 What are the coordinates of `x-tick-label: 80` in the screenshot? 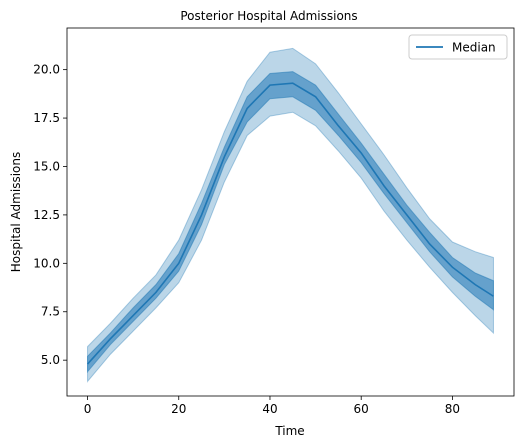 It's located at (452, 409).